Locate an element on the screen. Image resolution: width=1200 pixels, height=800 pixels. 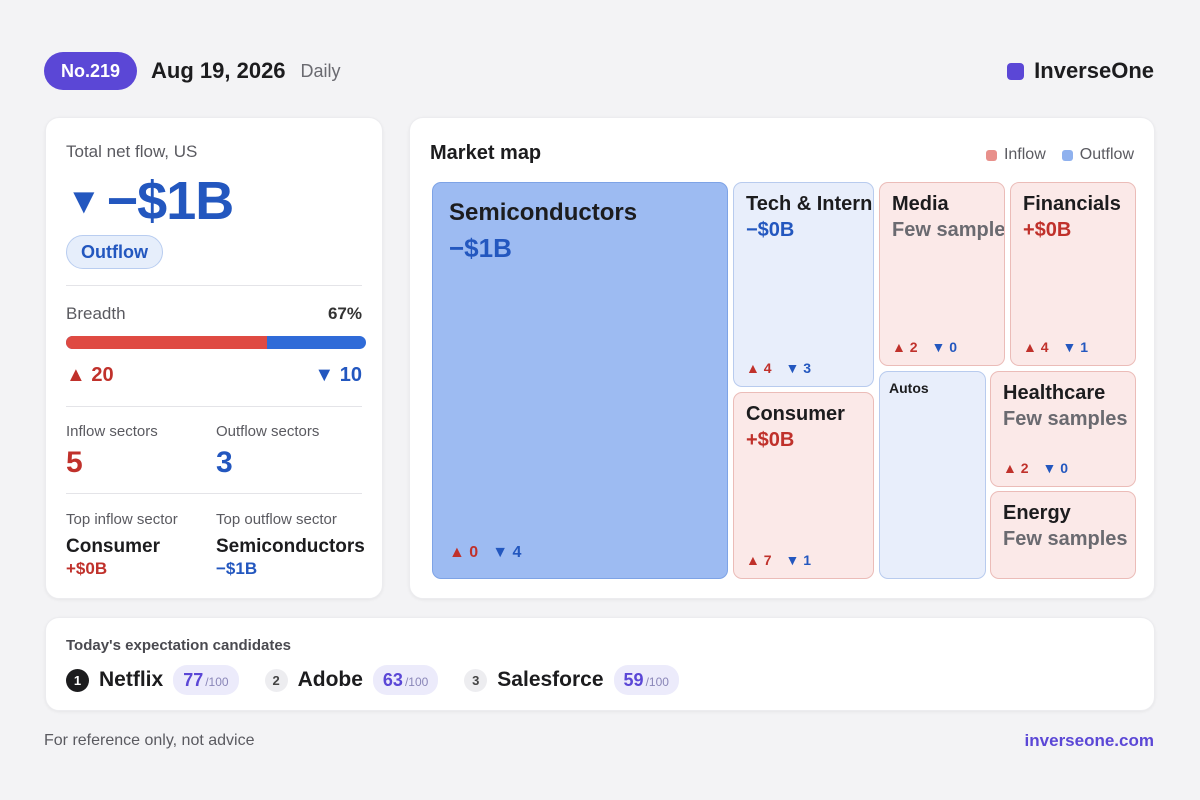
top-outflow-stat: Top outflow sector Semiconductors −$1B is located at coordinates (290, 544).